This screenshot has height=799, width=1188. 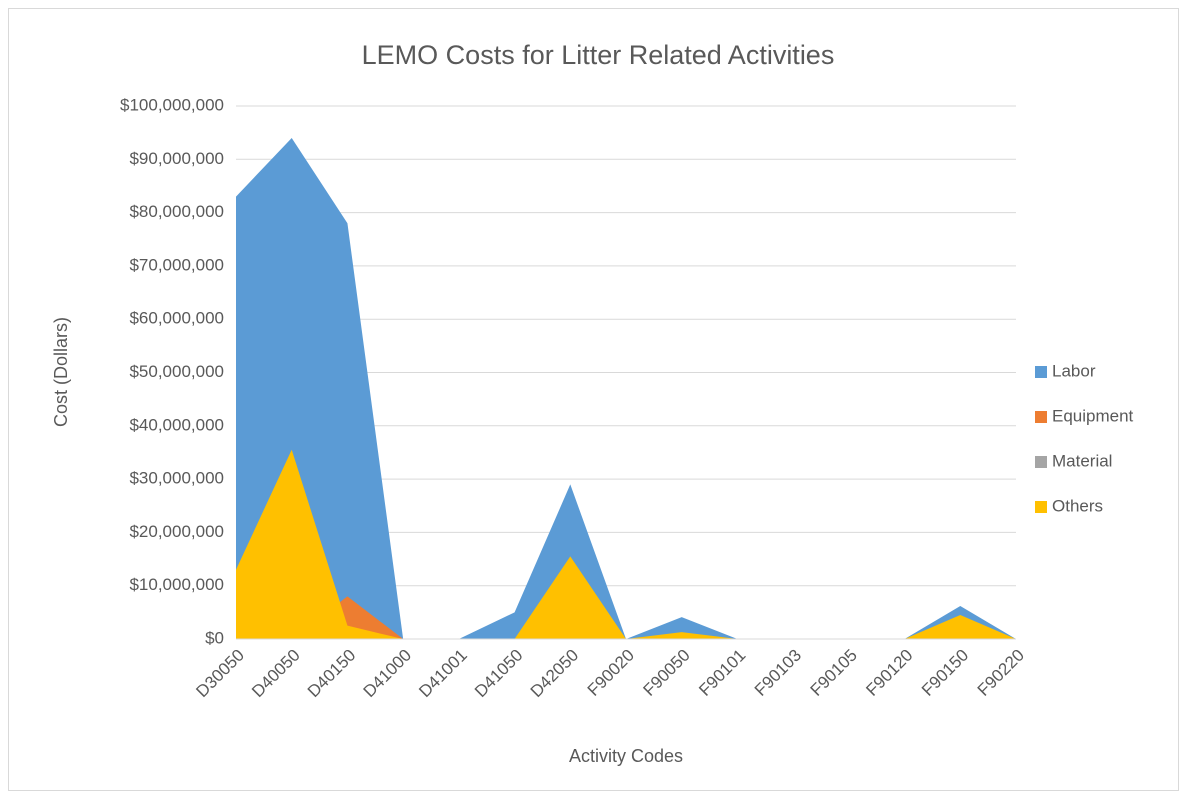 I want to click on y-tick-label: $20,000,000, so click(x=176, y=531).